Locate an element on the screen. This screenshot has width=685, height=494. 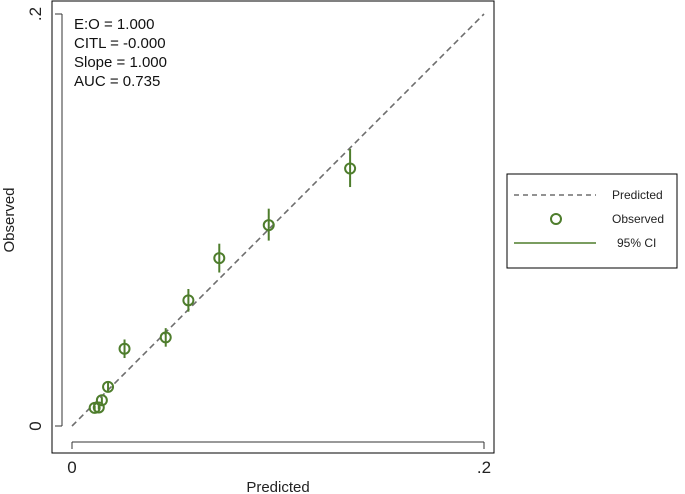
stat-citl: CITL = -0.000 is located at coordinates (120, 43).